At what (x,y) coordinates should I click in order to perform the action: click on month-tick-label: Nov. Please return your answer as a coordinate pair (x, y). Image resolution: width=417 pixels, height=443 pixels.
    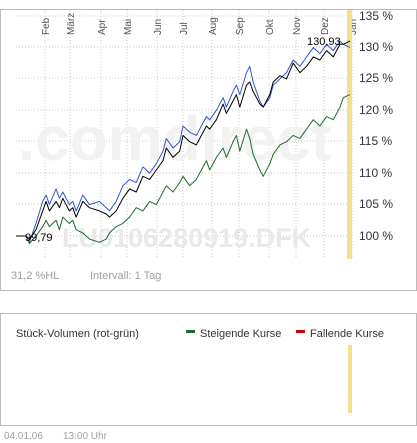
    Looking at the image, I should click on (297, 26).